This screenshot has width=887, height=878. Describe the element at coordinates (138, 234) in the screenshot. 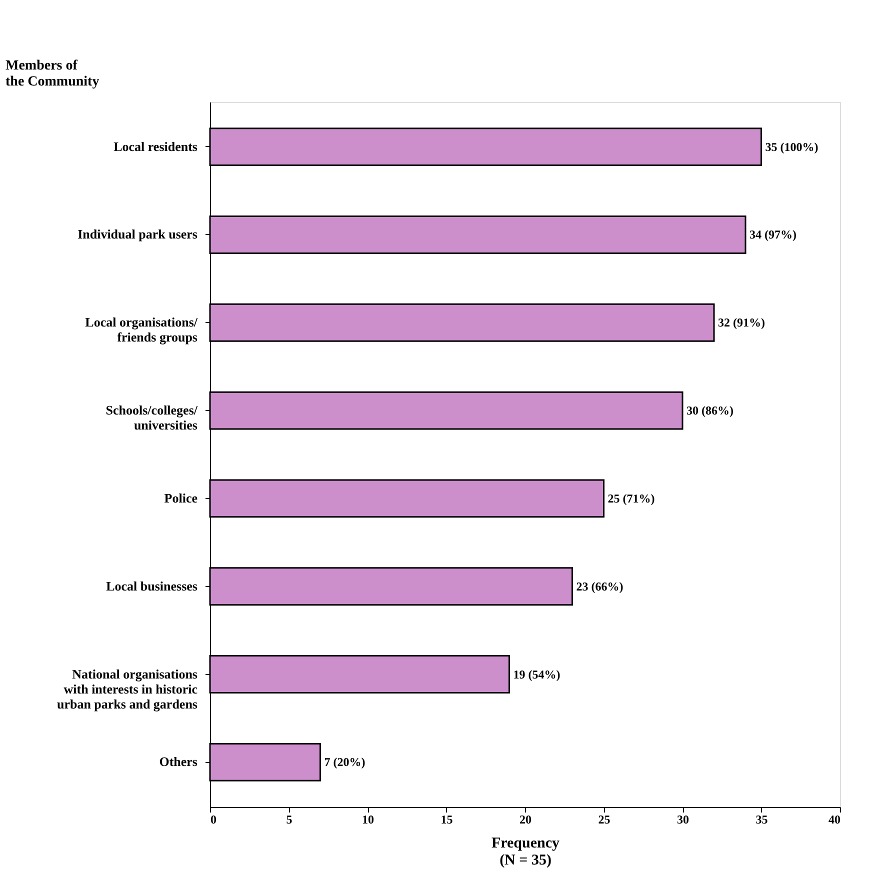

I see `y-tick-label: Individual park users` at that location.